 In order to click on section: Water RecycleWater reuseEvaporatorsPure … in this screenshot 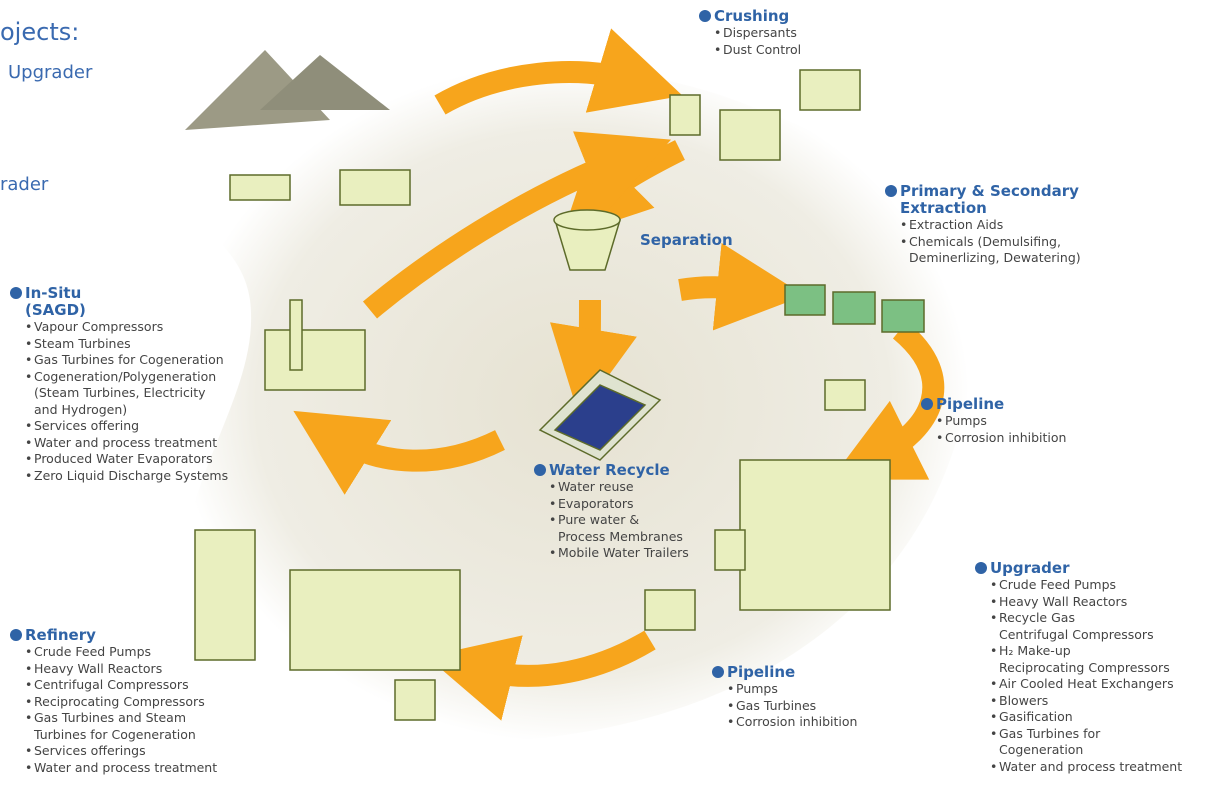, I will do `click(611, 512)`.